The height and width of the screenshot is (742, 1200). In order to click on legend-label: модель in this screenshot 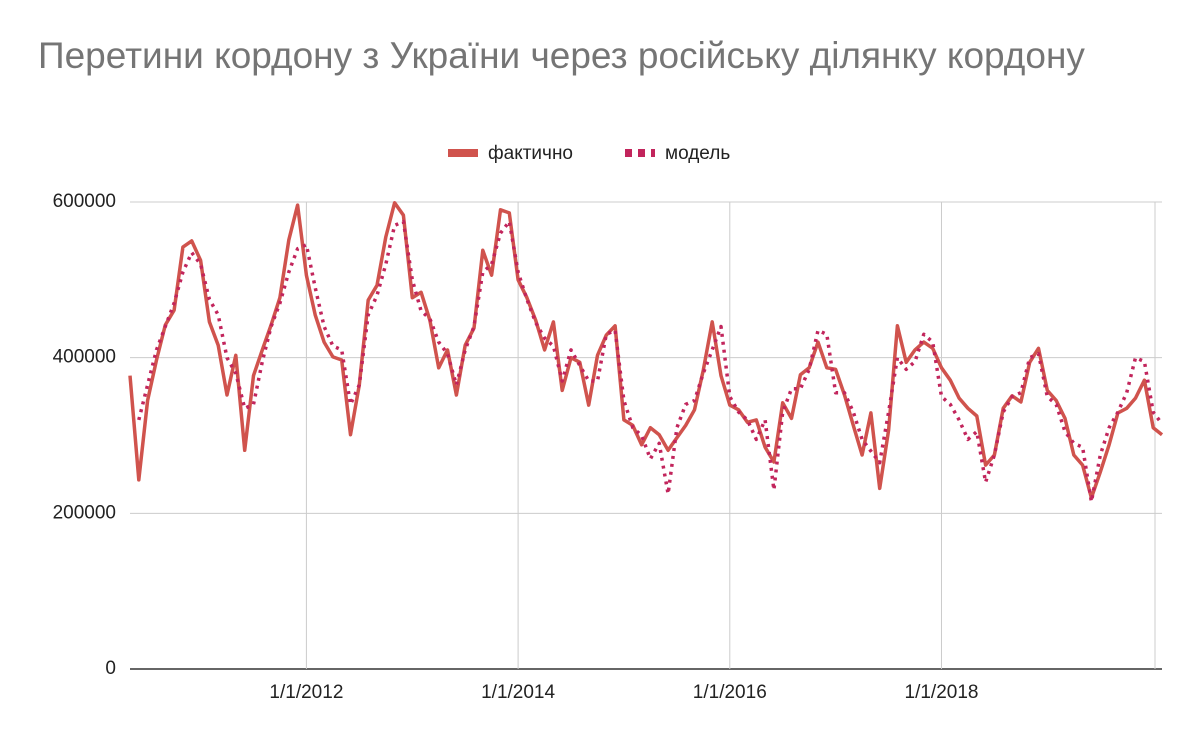, I will do `click(697, 153)`.